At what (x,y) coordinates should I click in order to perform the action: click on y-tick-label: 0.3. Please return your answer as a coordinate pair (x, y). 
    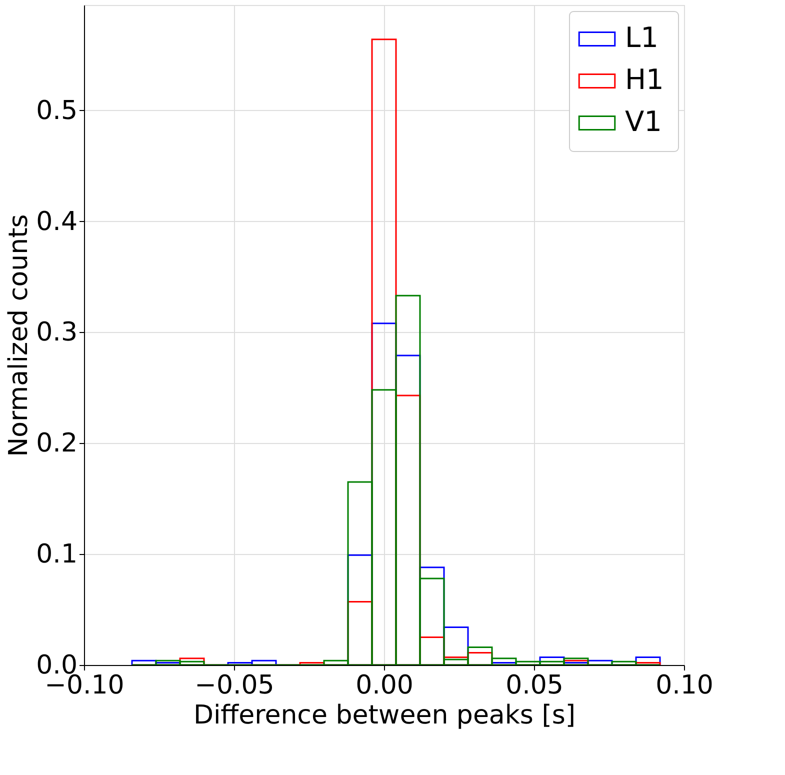
    Looking at the image, I should click on (57, 333).